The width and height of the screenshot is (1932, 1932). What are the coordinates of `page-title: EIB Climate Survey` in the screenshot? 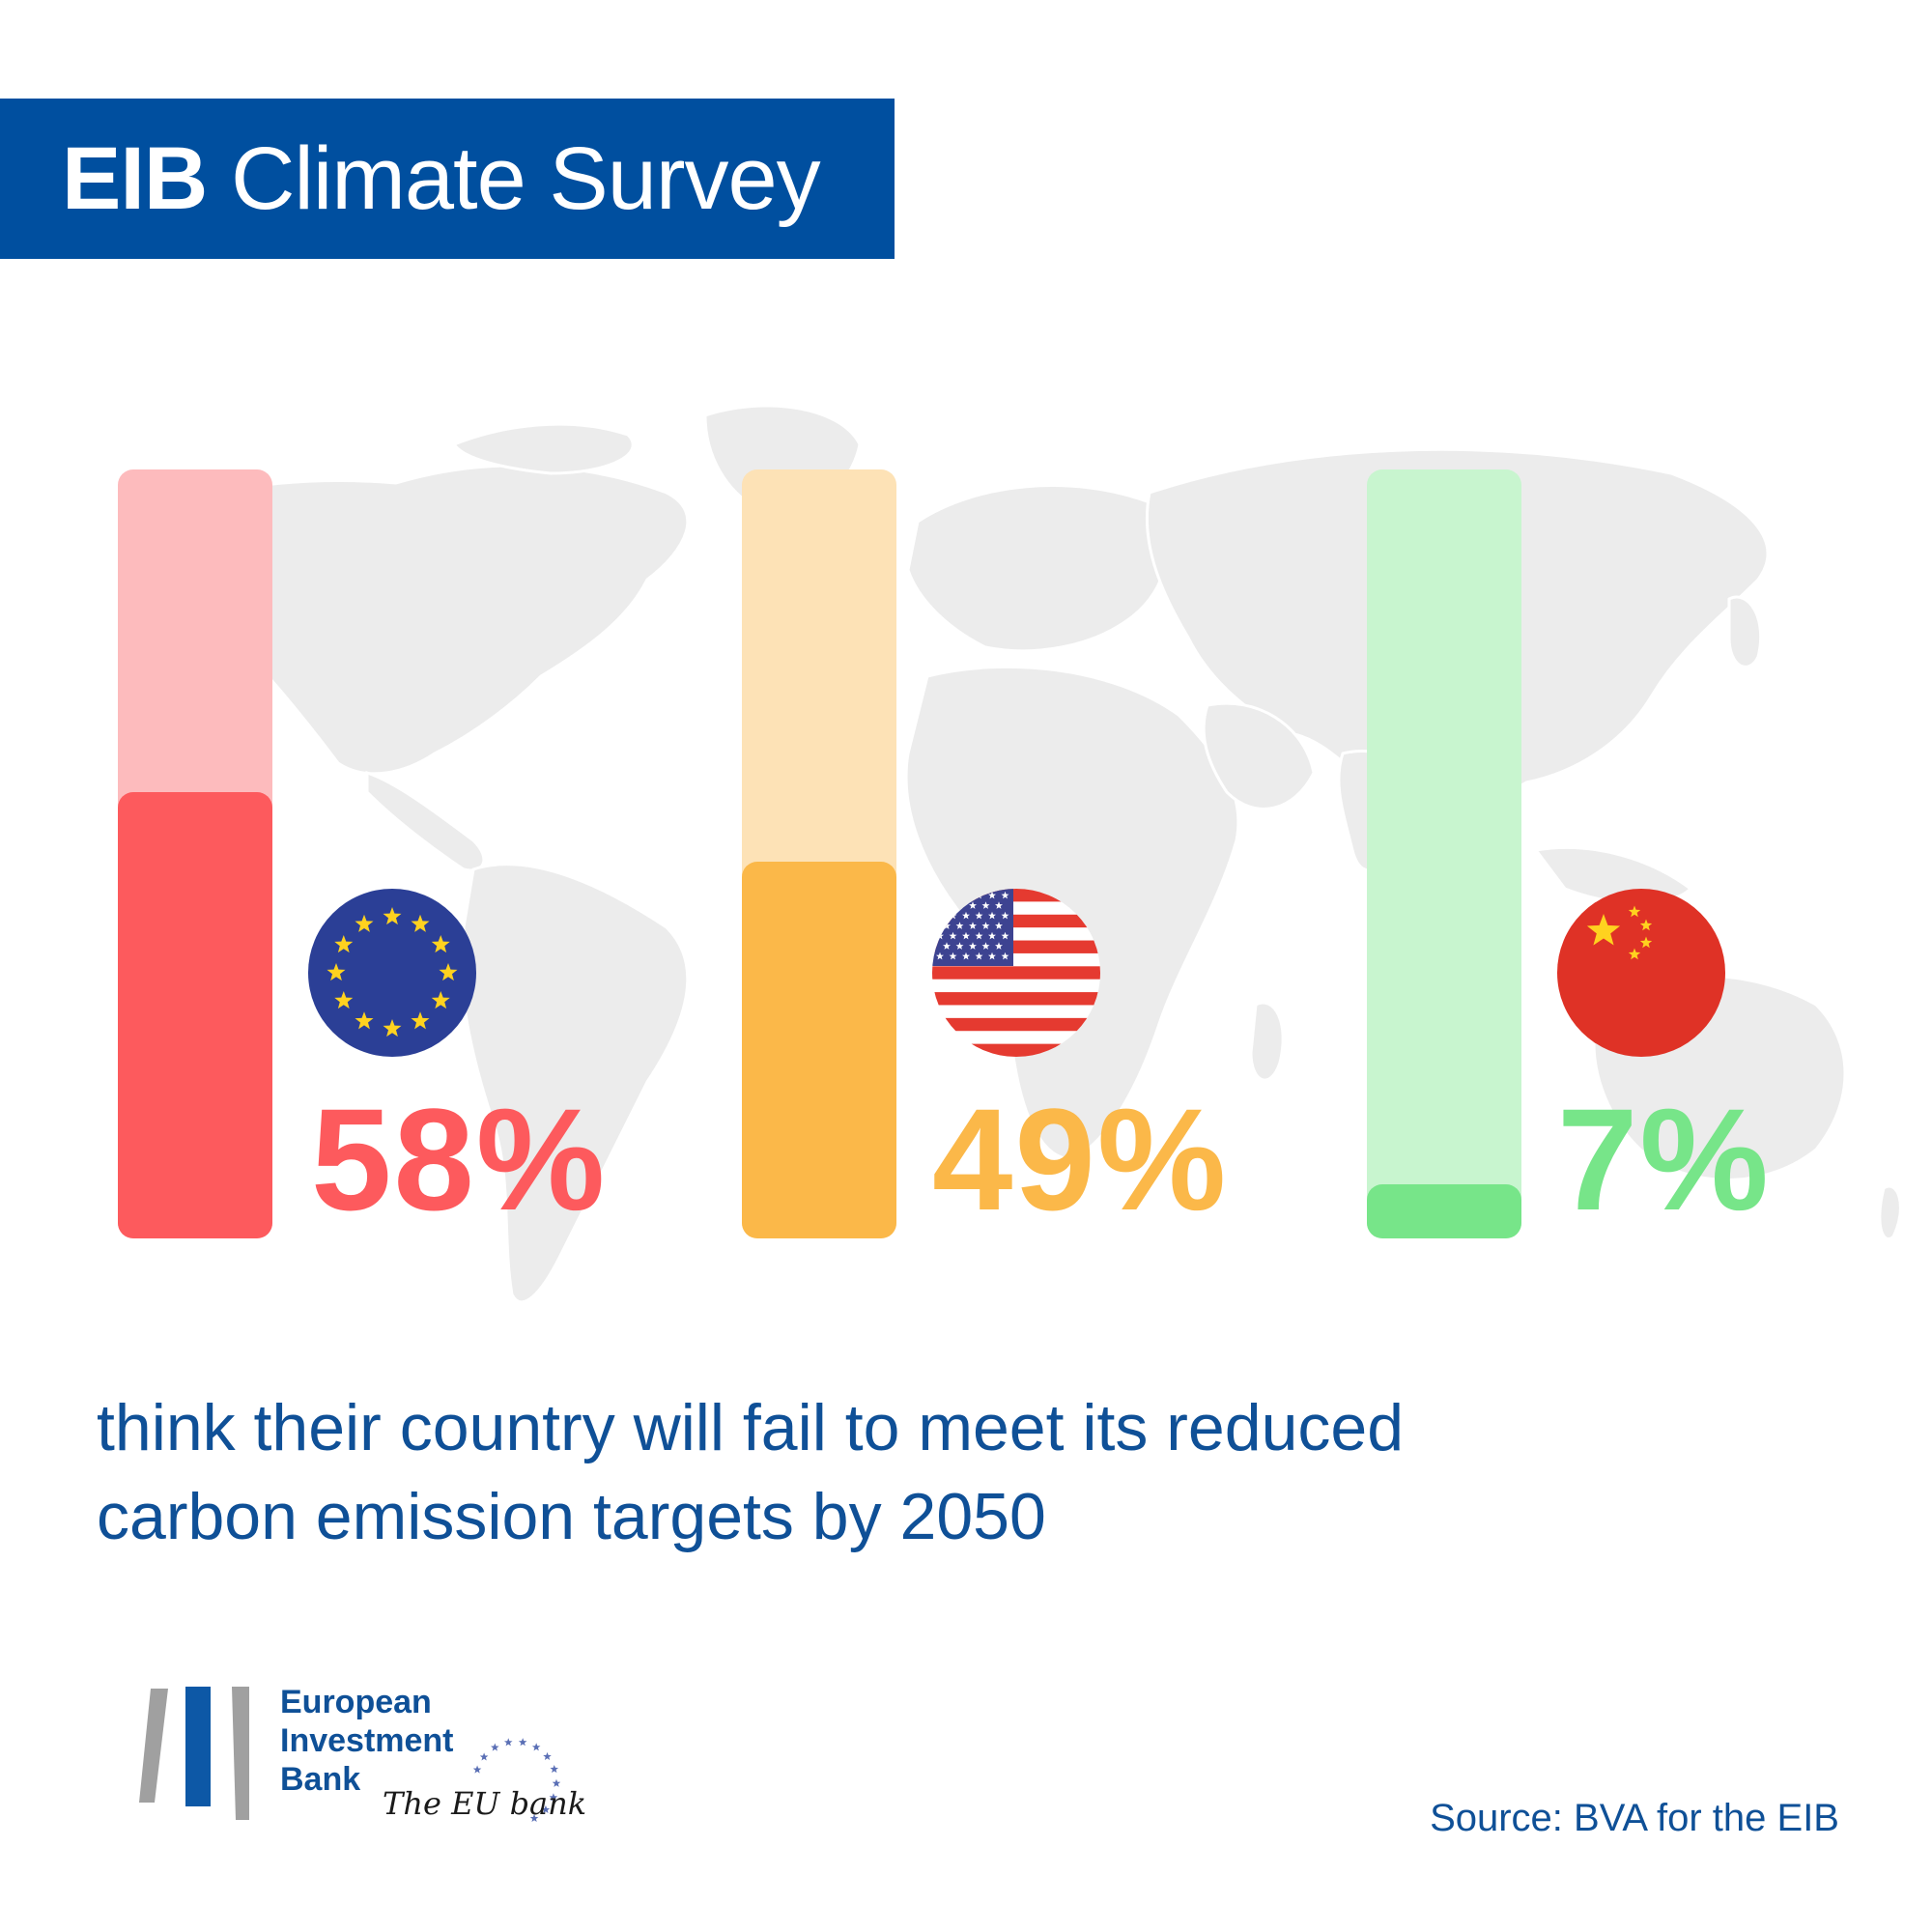 It's located at (441, 179).